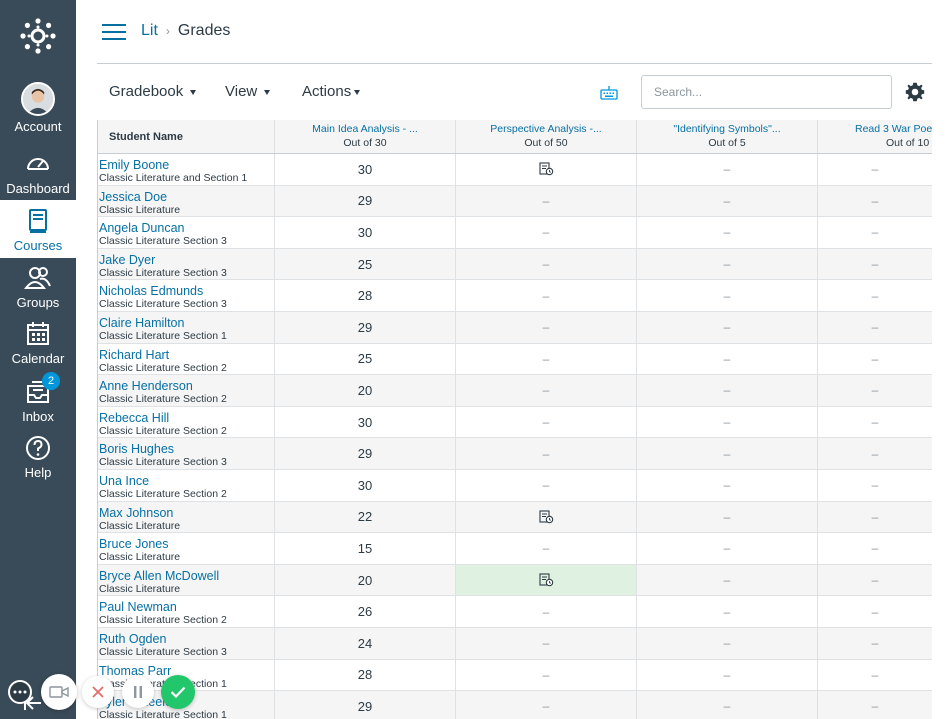 This screenshot has height=719, width=951. I want to click on grade-cell: 20, so click(365, 390).